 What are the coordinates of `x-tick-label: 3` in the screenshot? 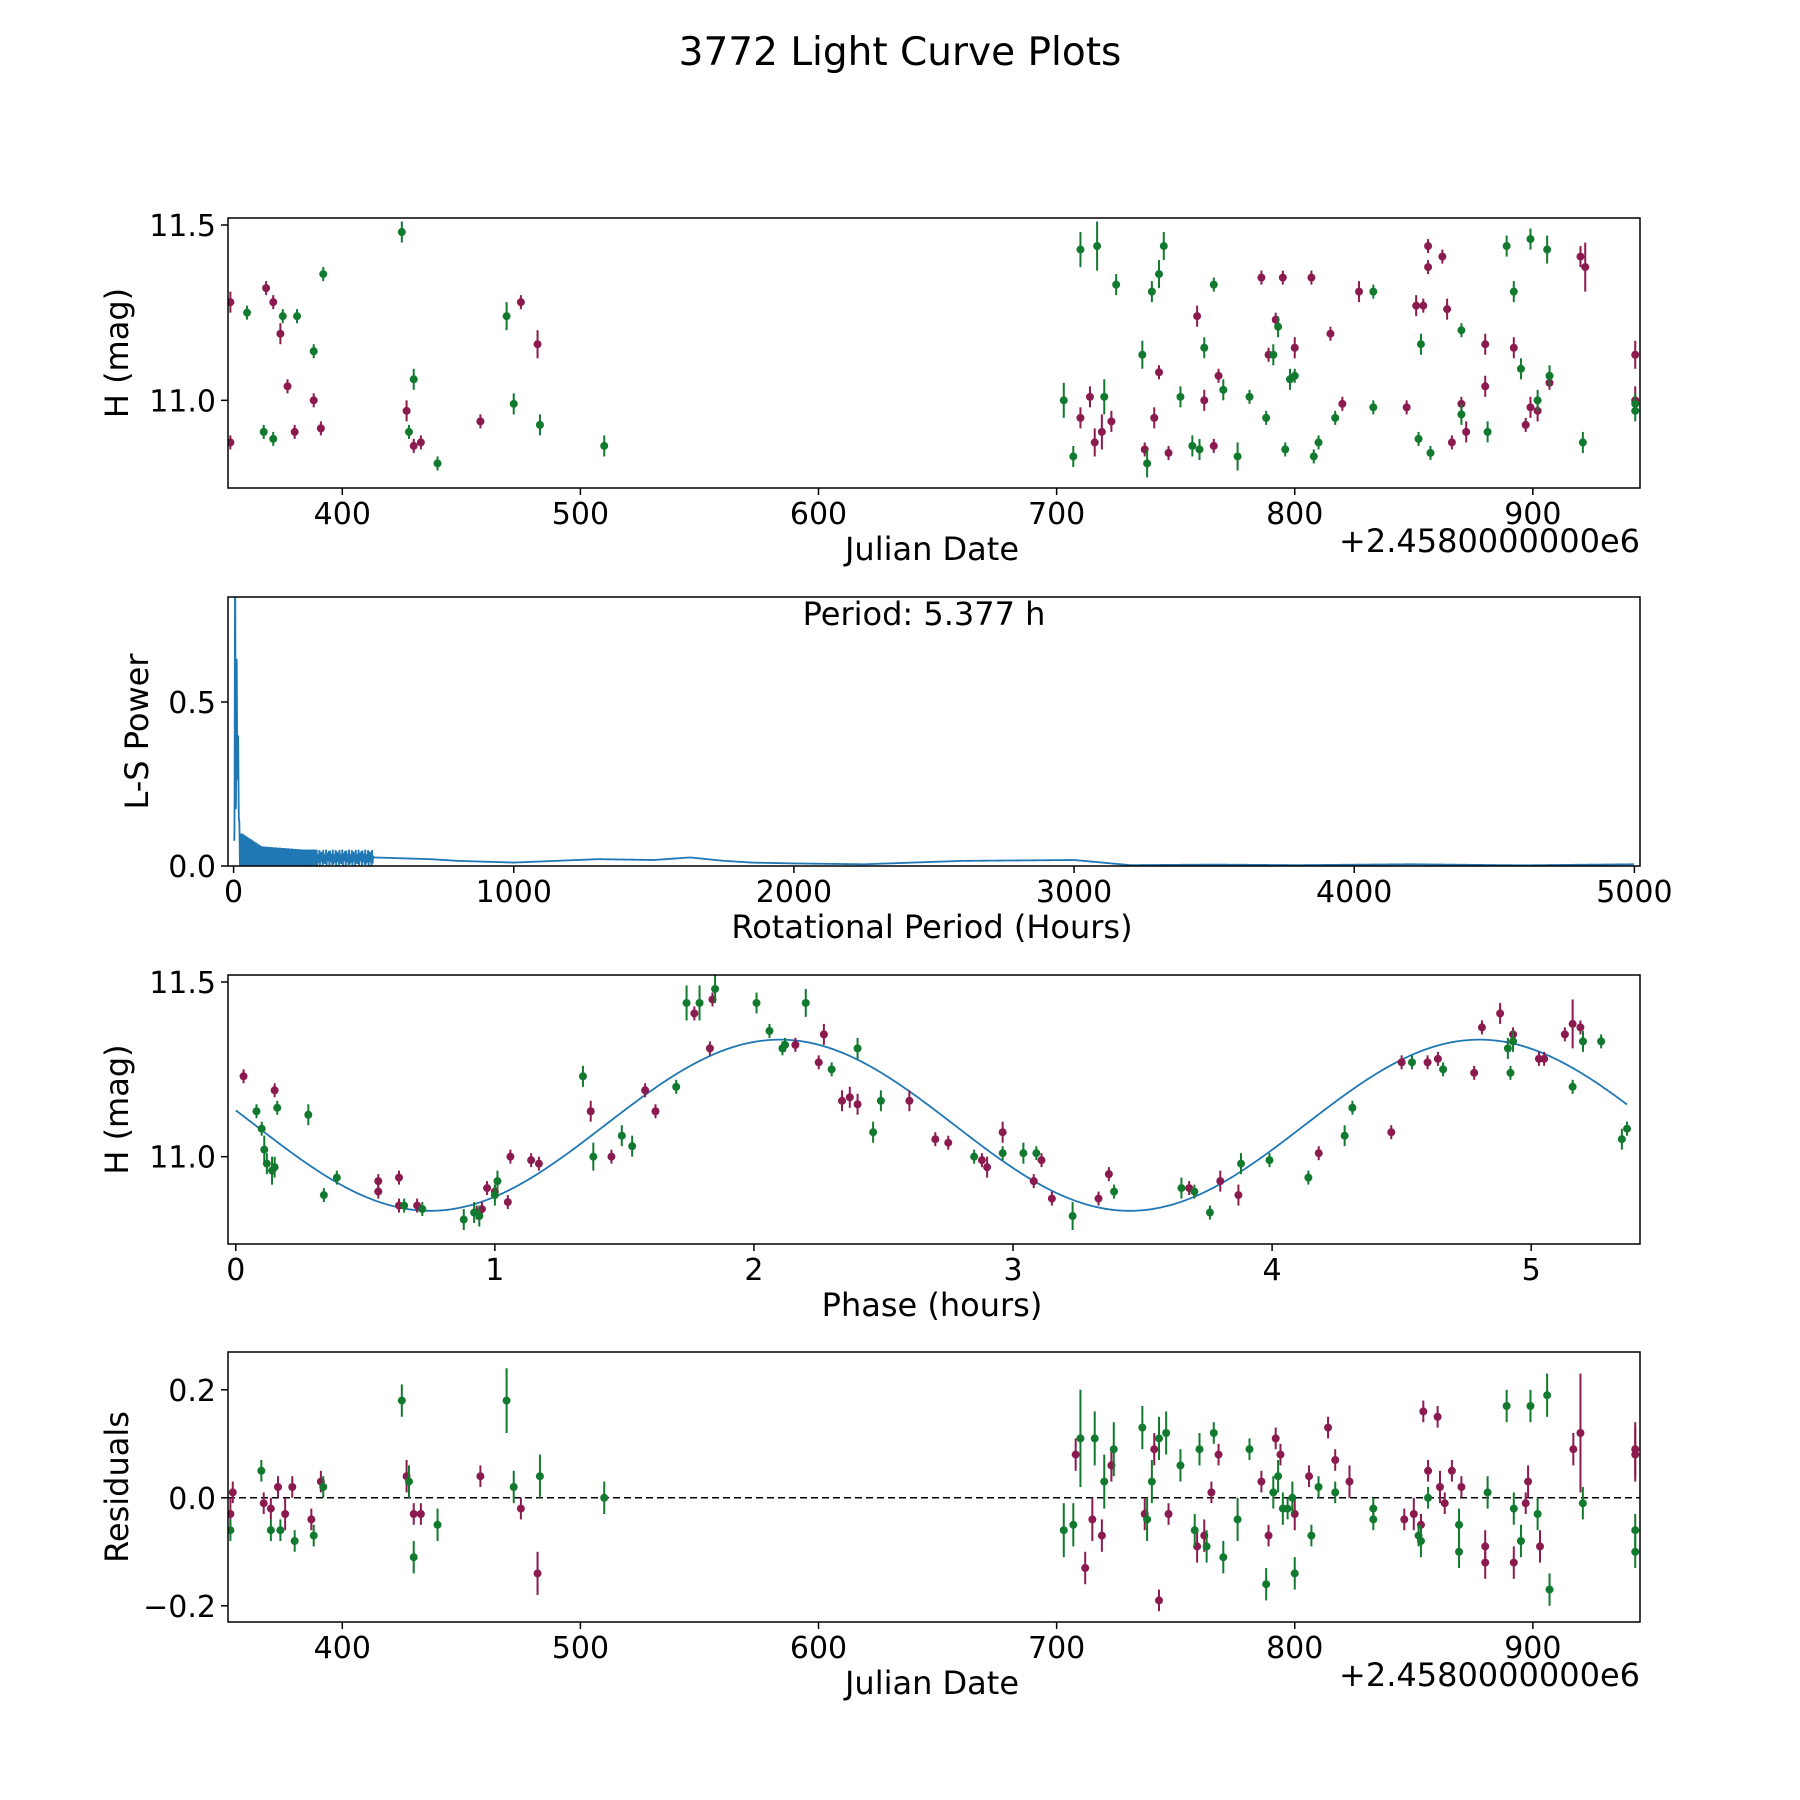 It's located at (1012, 1270).